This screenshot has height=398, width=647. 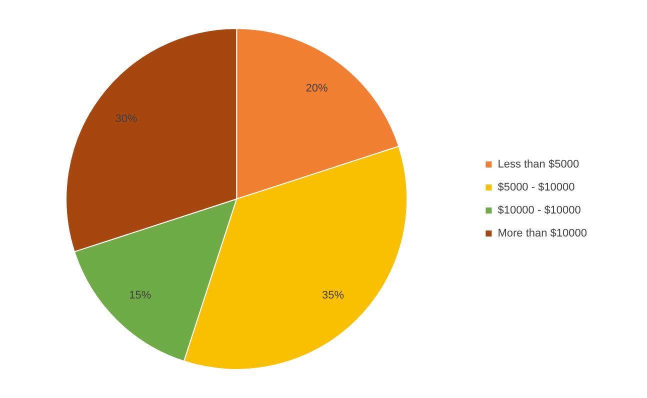 I want to click on legend-label: Less than $5000, so click(x=539, y=164).